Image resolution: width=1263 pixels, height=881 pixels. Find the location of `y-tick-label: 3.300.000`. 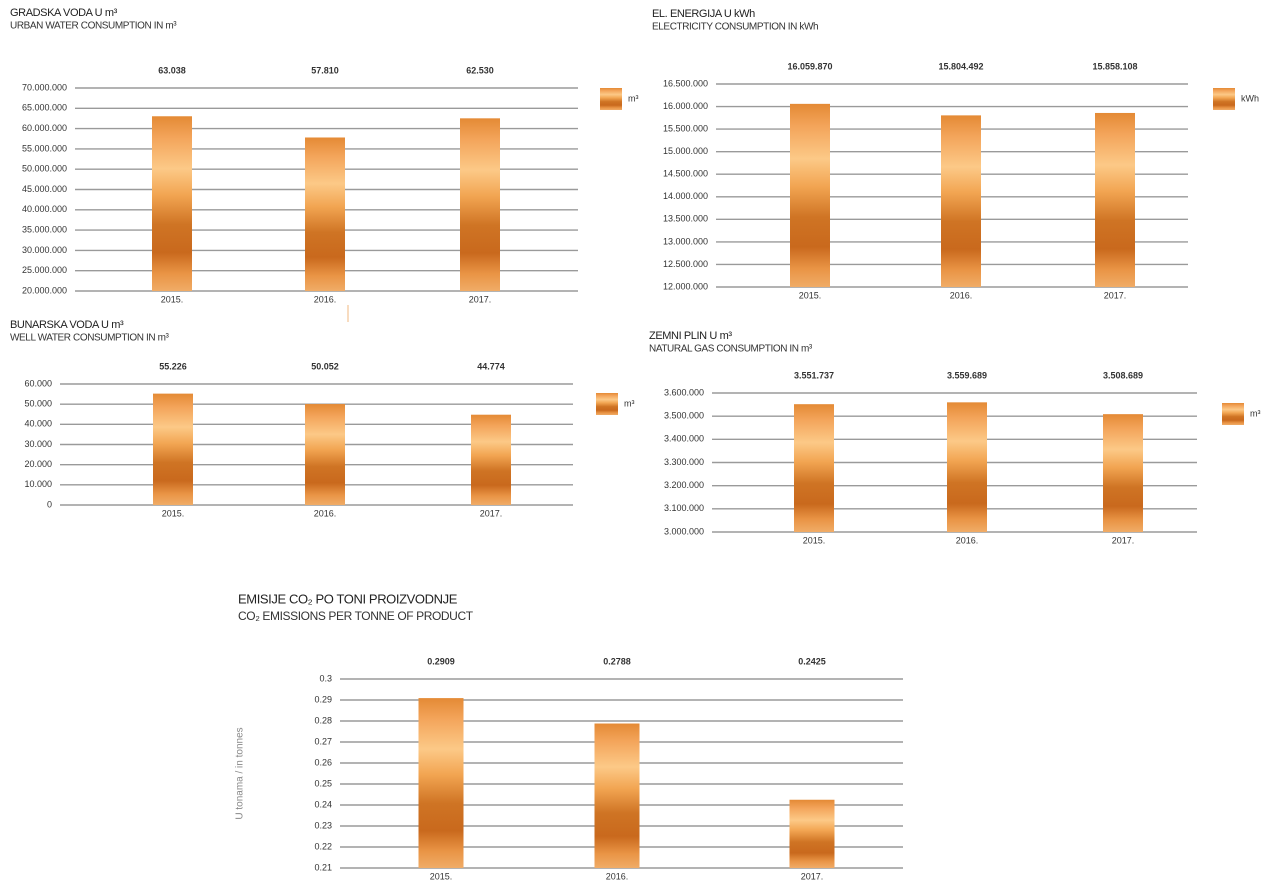

y-tick-label: 3.300.000 is located at coordinates (684, 462).